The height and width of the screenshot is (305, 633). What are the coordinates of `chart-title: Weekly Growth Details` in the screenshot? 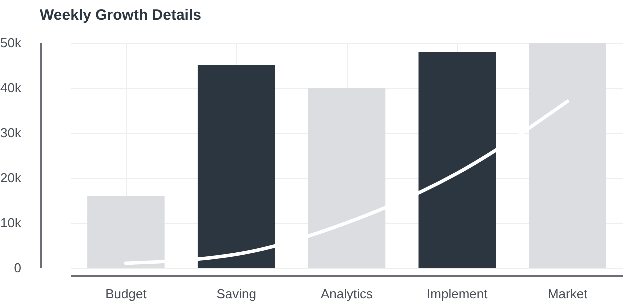 It's located at (121, 15).